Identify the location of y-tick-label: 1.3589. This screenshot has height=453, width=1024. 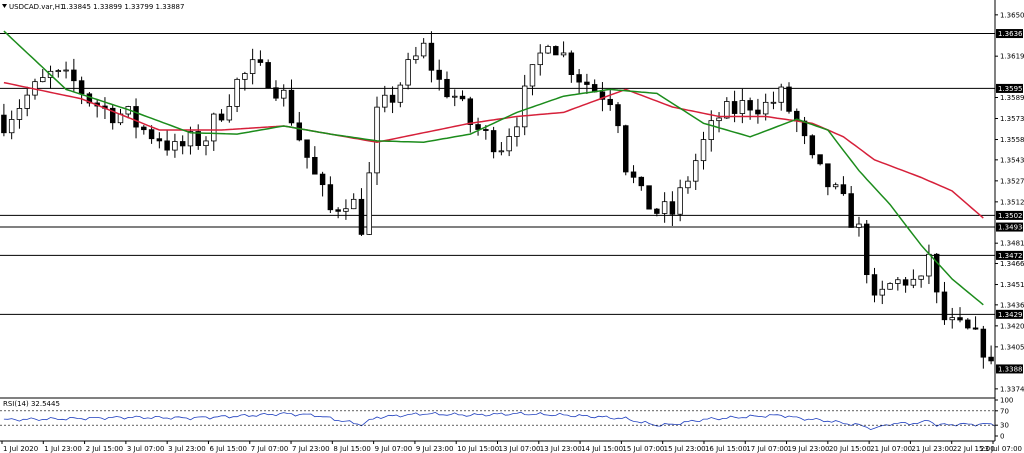
(1012, 98).